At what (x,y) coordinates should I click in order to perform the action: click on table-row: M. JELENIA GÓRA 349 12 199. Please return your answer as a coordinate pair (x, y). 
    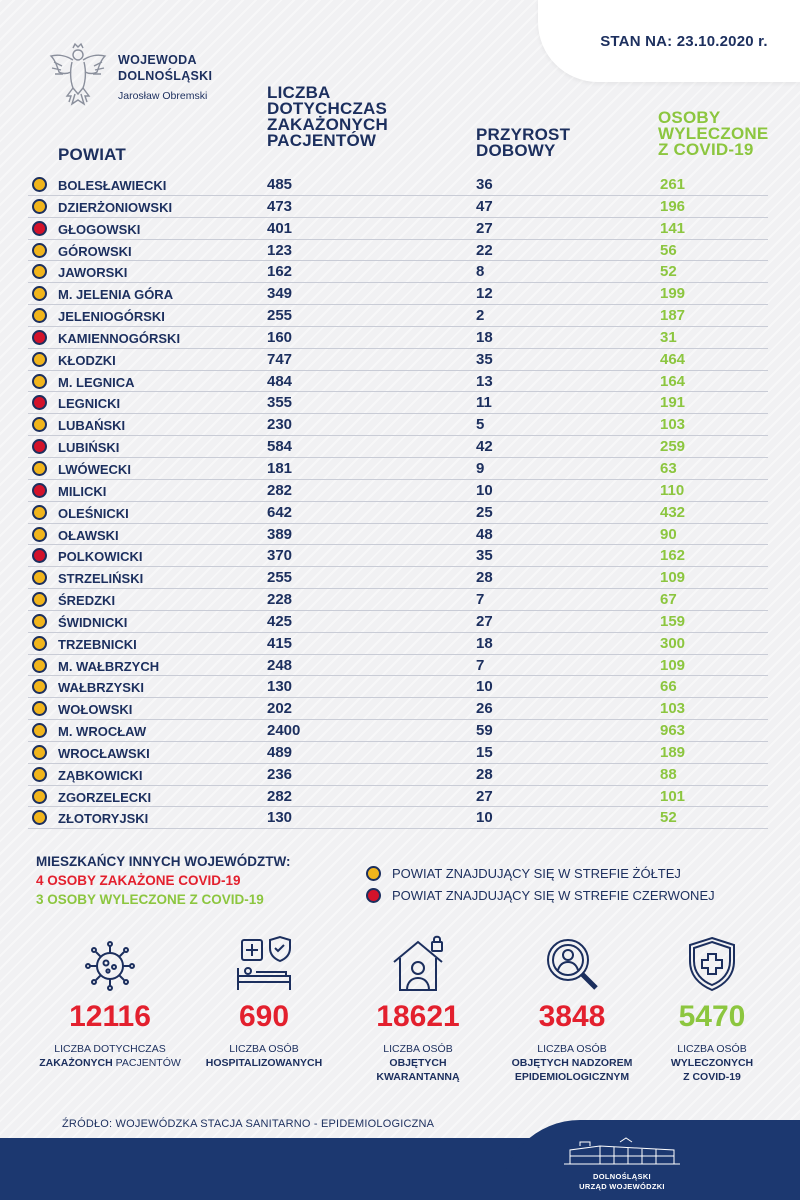
    Looking at the image, I should click on (398, 294).